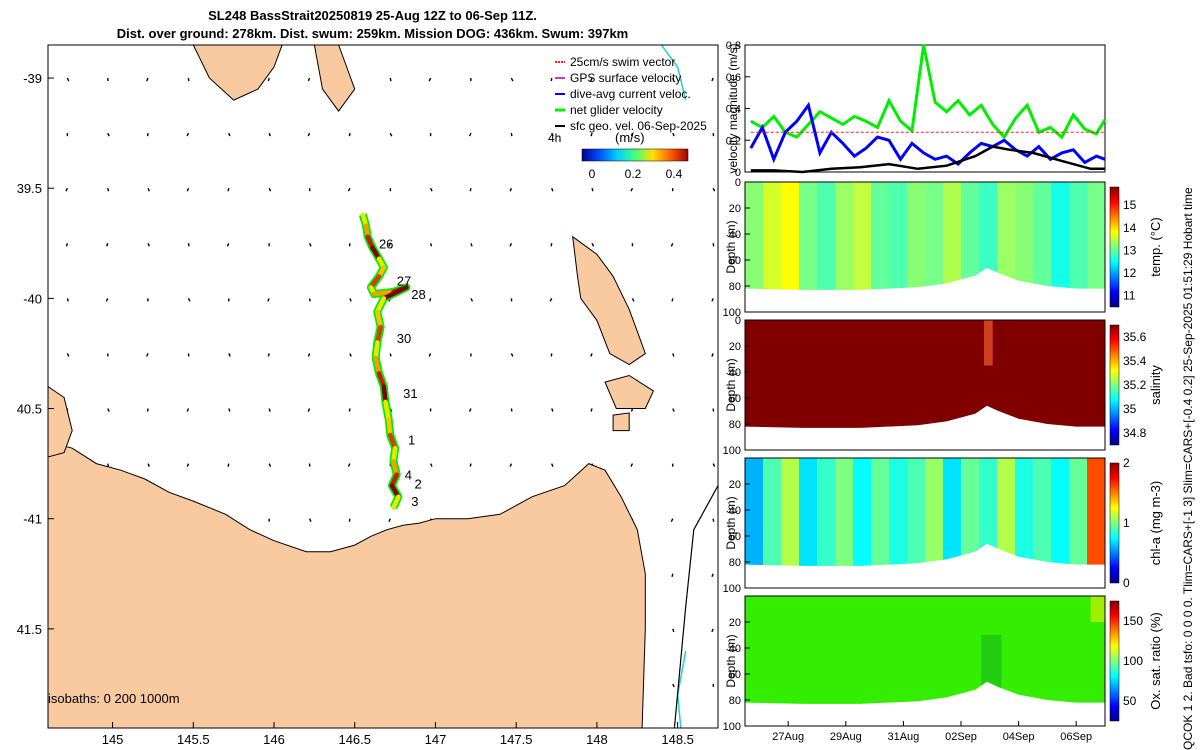 Image resolution: width=1200 pixels, height=750 pixels. Describe the element at coordinates (386, 243) in the screenshot. I see `track-day-label: 26` at that location.